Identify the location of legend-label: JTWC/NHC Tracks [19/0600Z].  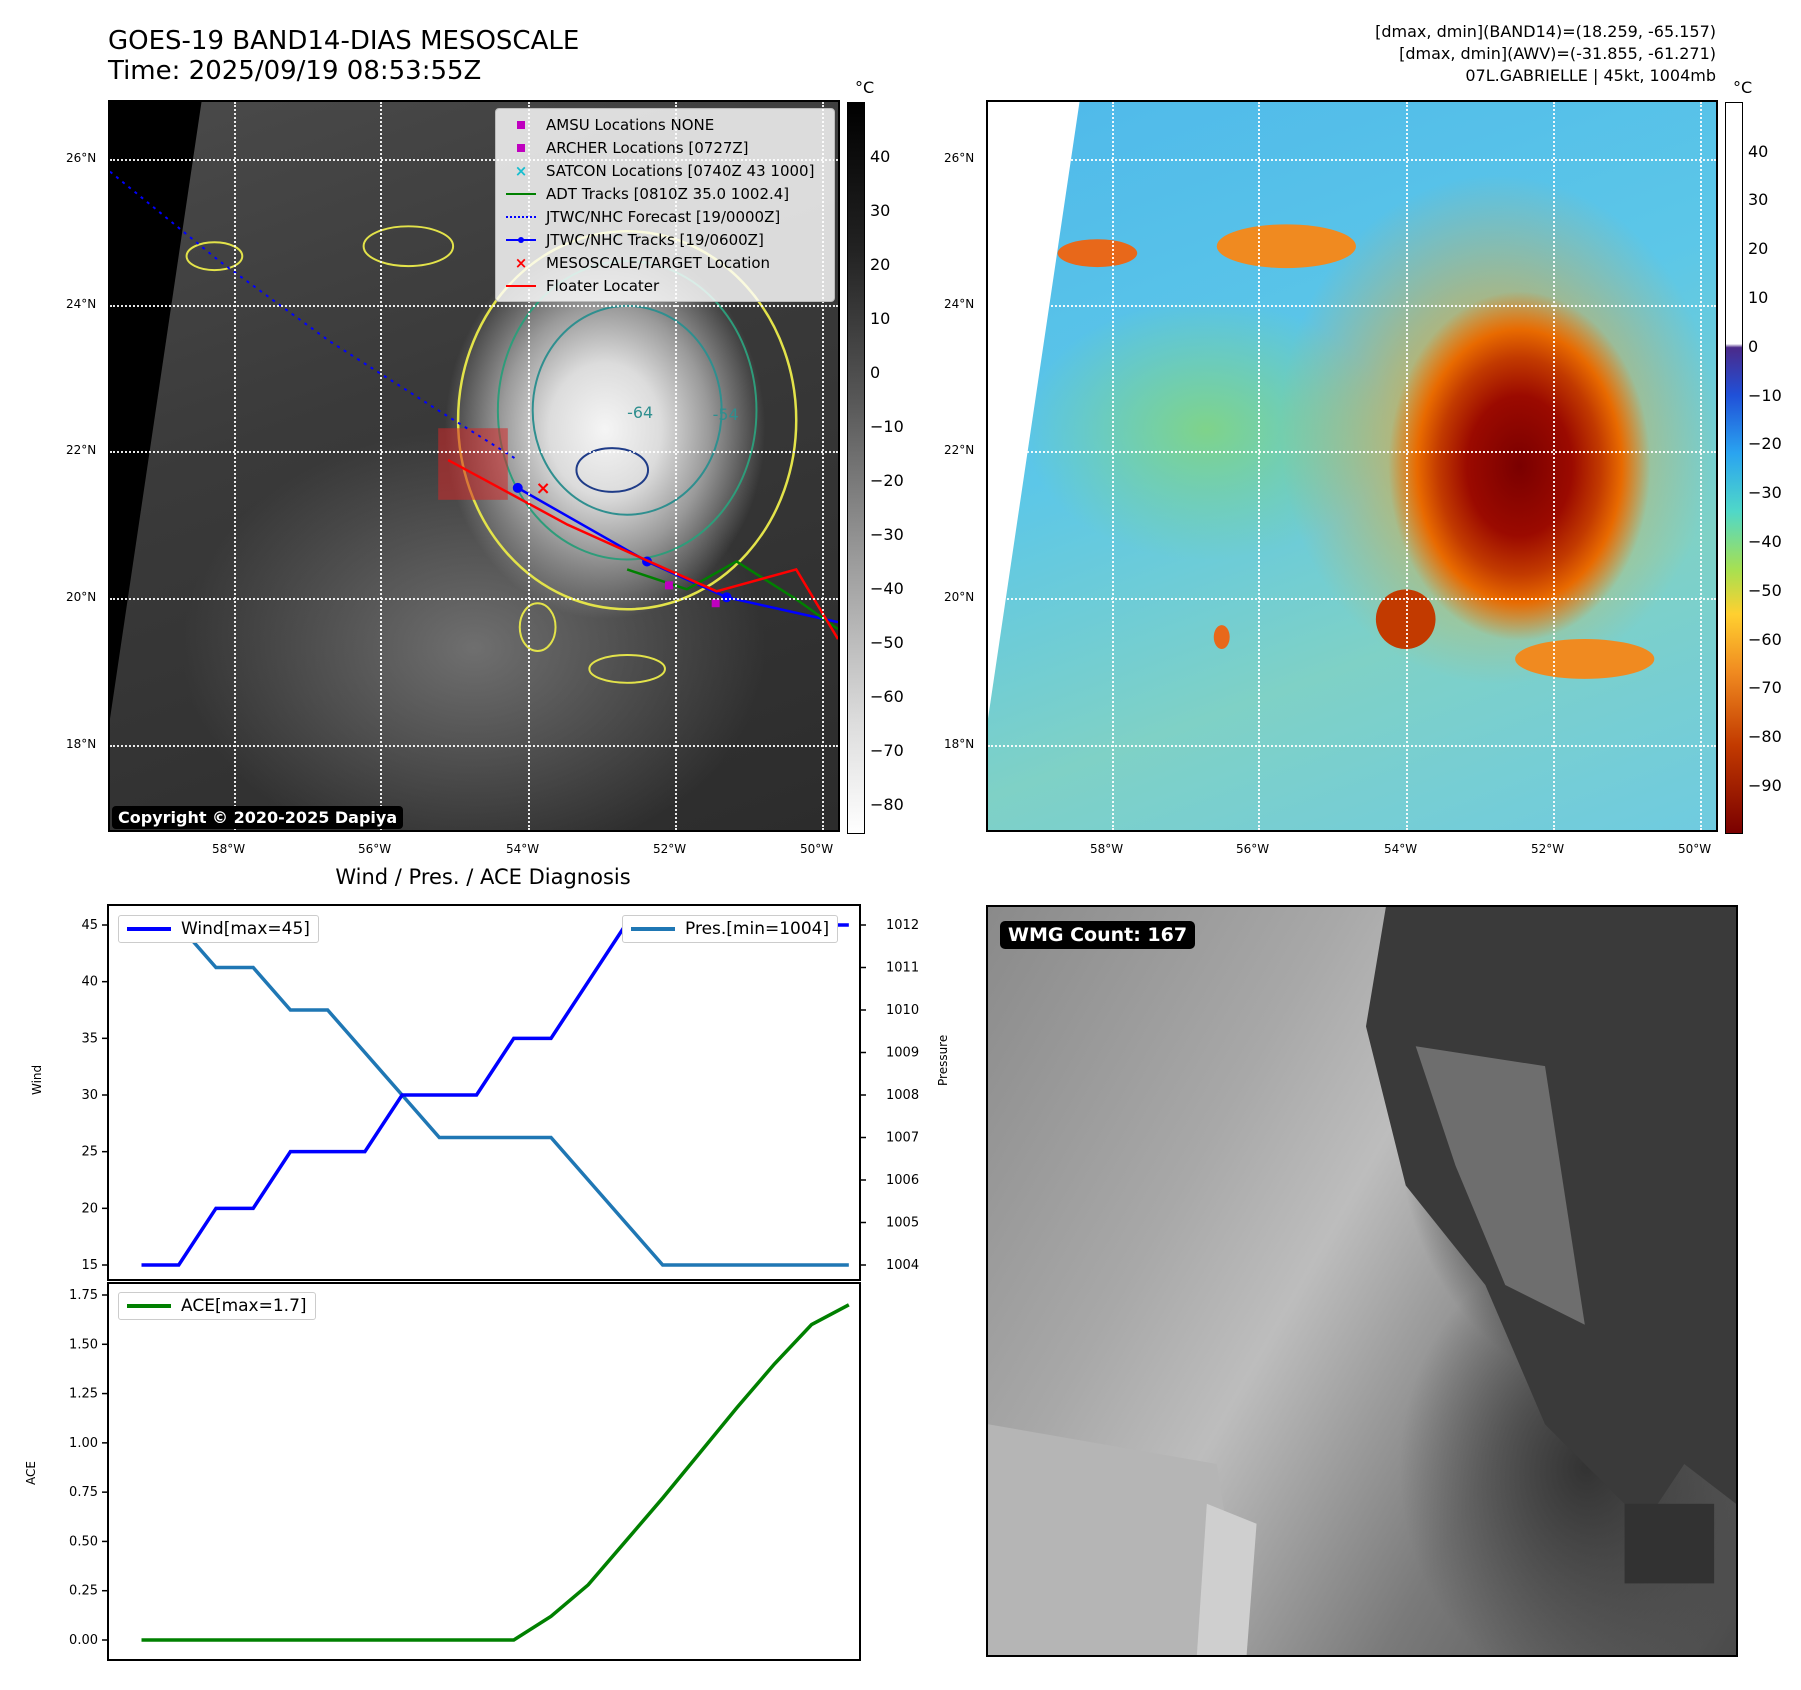
(655, 239).